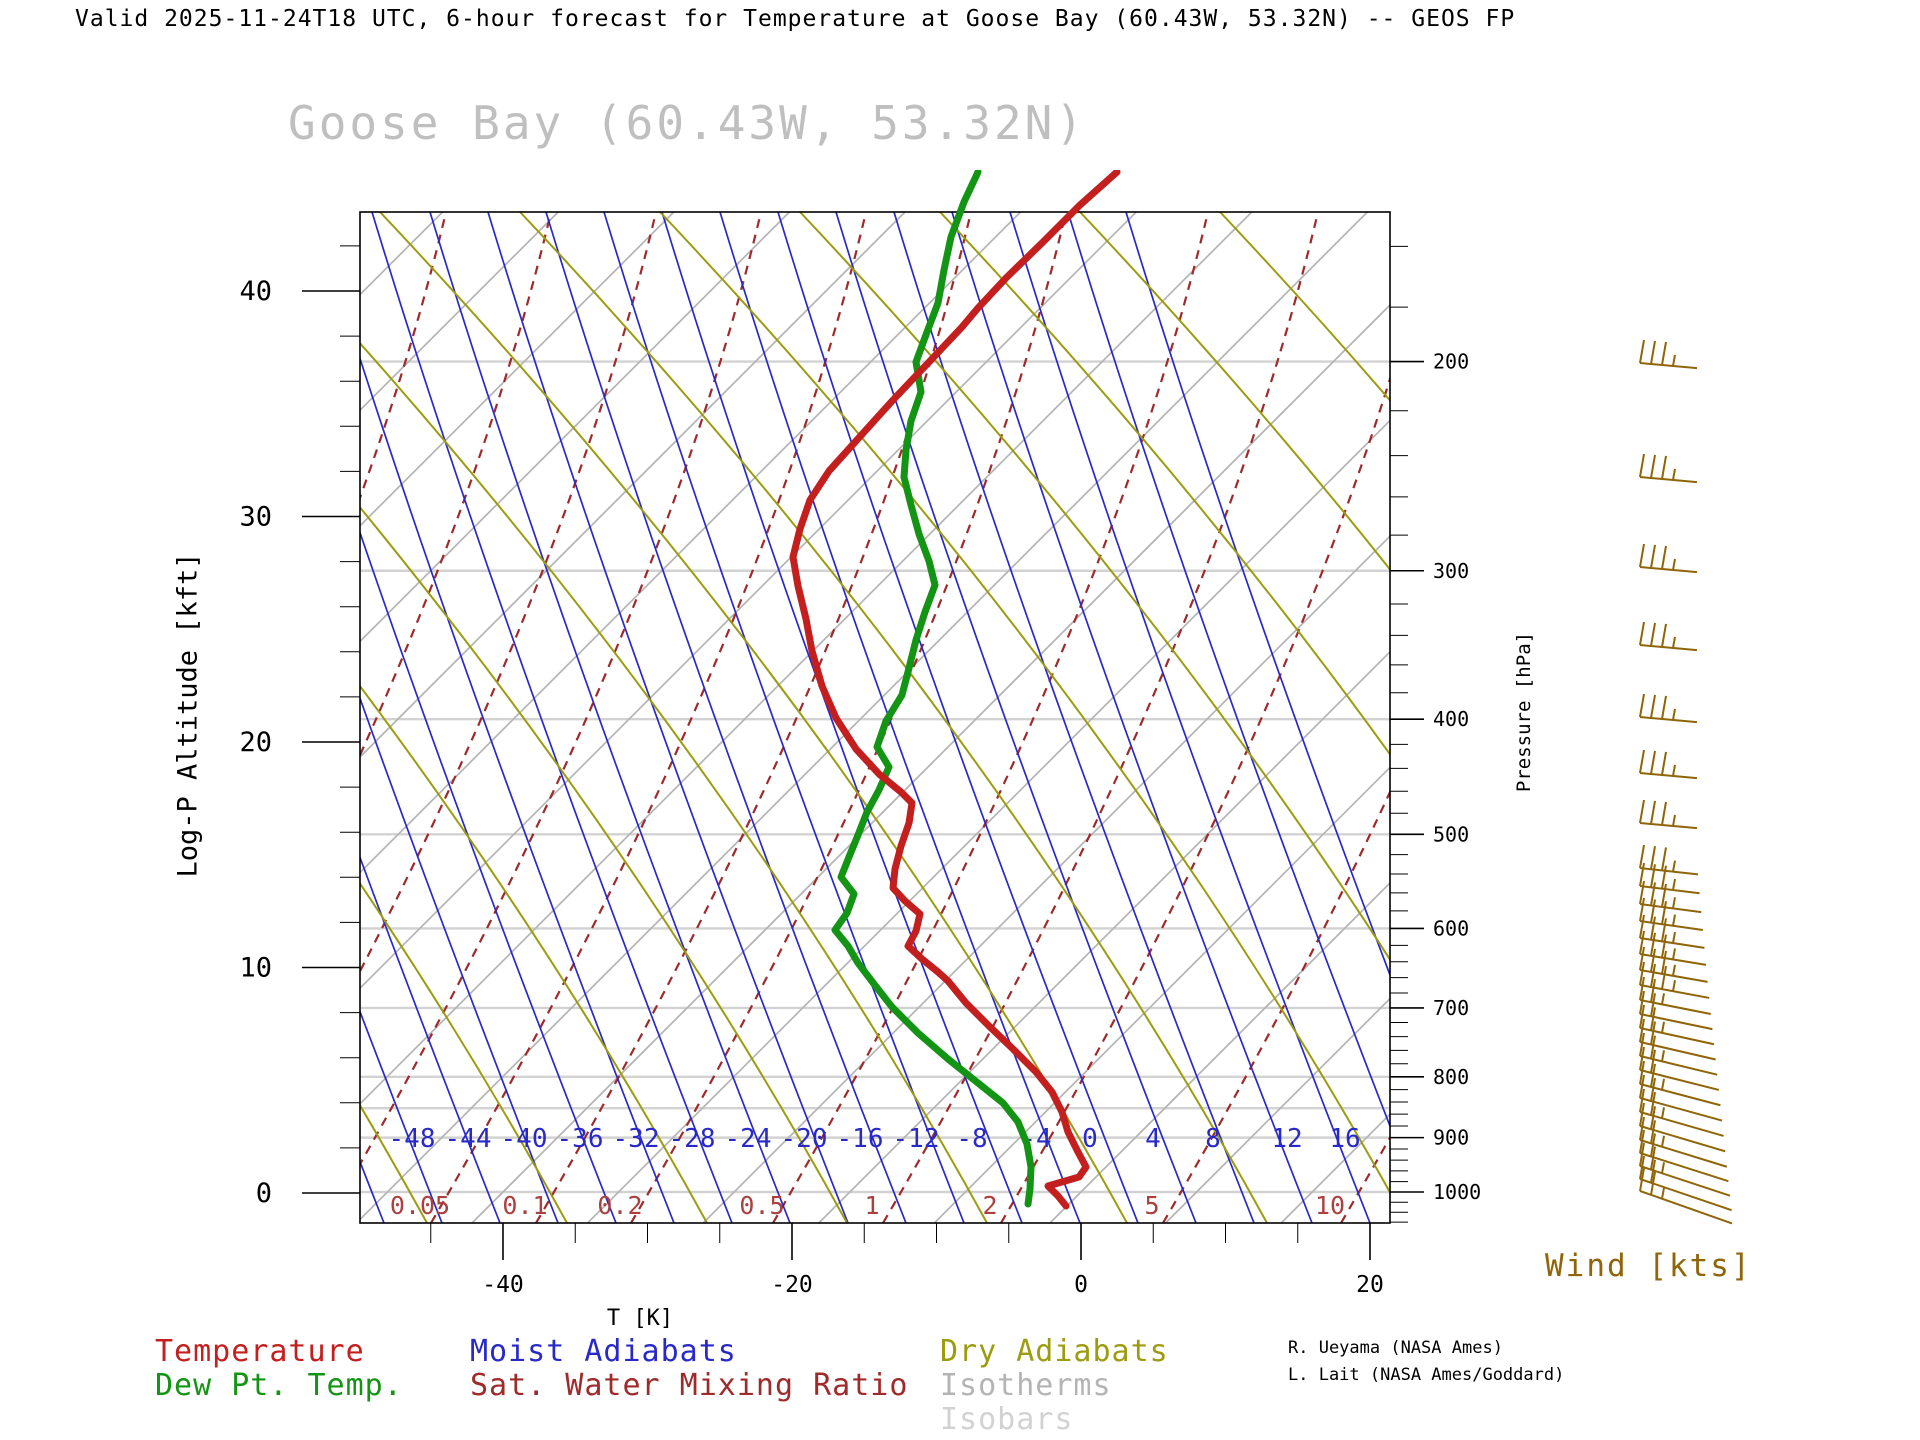  Describe the element at coordinates (1007, 1419) in the screenshot. I see `legend-isobars: Isobars` at that location.